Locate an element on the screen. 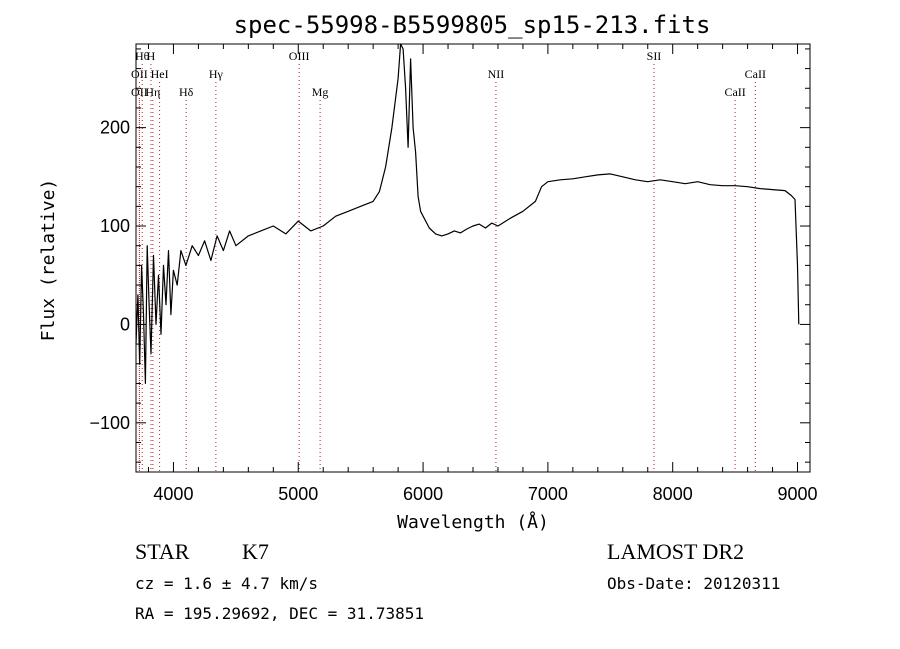  x-tick-label: 7000 is located at coordinates (548, 494).